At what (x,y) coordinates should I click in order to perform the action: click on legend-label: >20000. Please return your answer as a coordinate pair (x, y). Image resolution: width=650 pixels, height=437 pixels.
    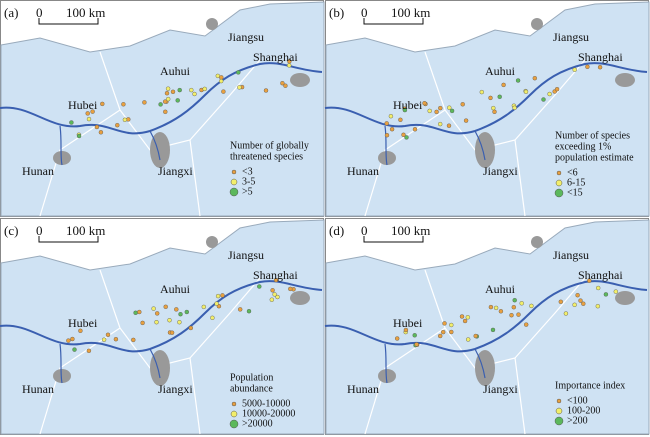
    Looking at the image, I should click on (257, 423).